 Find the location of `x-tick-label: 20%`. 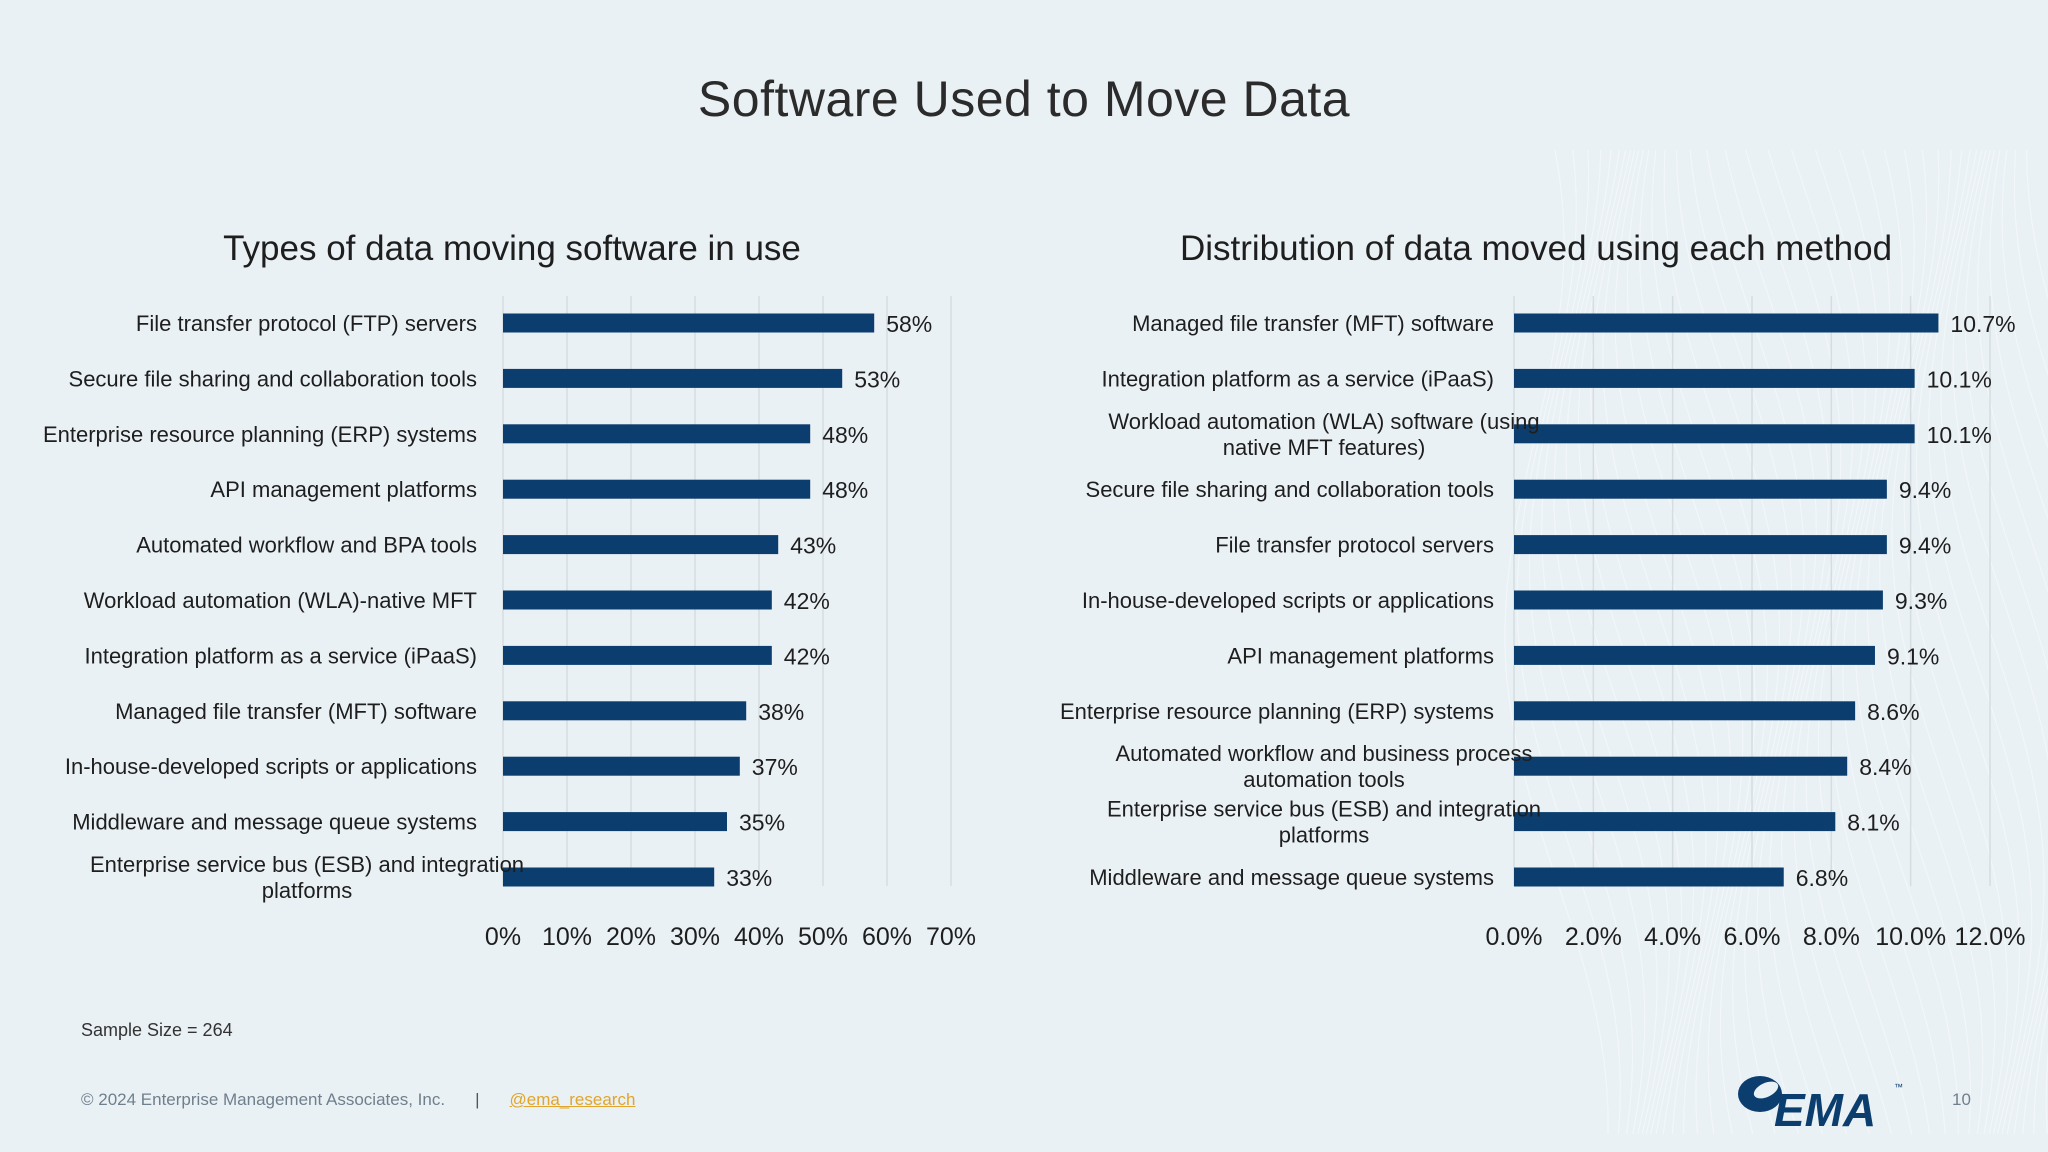

x-tick-label: 20% is located at coordinates (631, 937).